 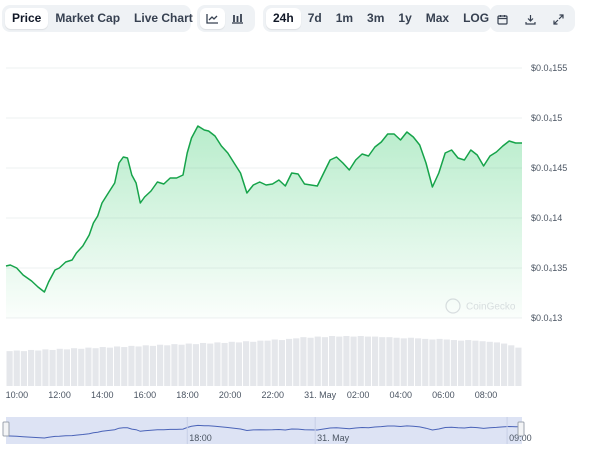 I want to click on tab-market-cap: Market Cap, so click(x=88, y=18).